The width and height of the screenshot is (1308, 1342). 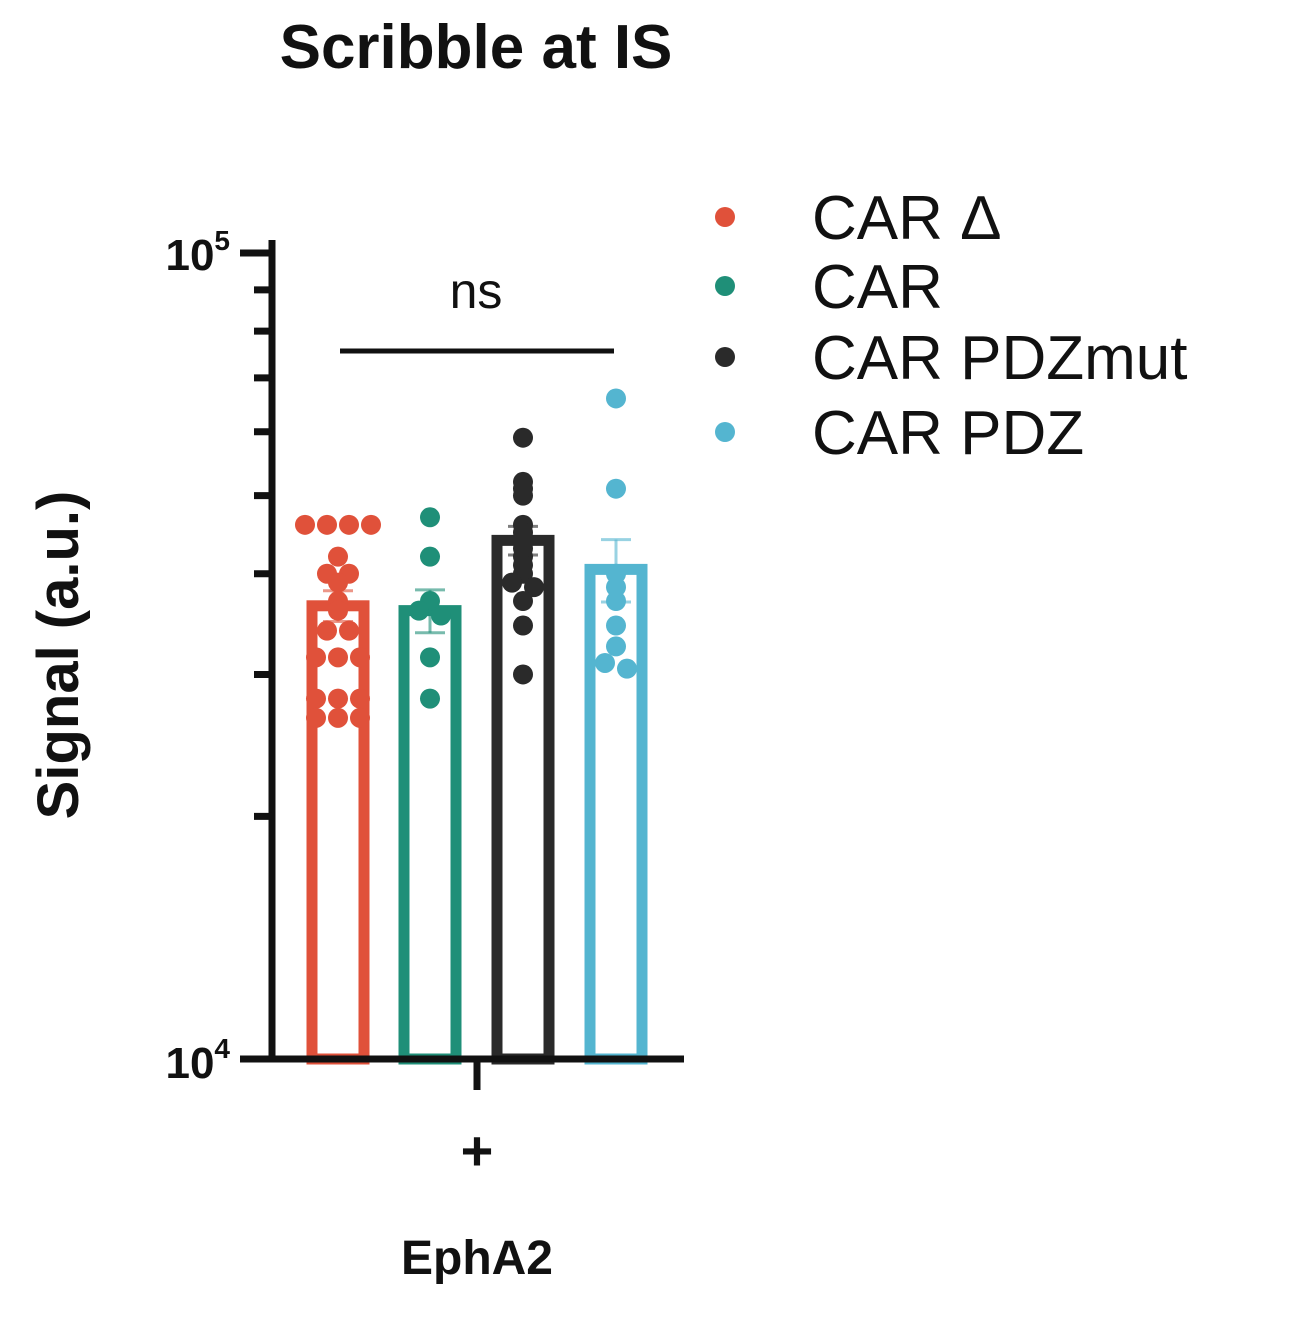 I want to click on y-tick-layer, so click(x=256, y=656).